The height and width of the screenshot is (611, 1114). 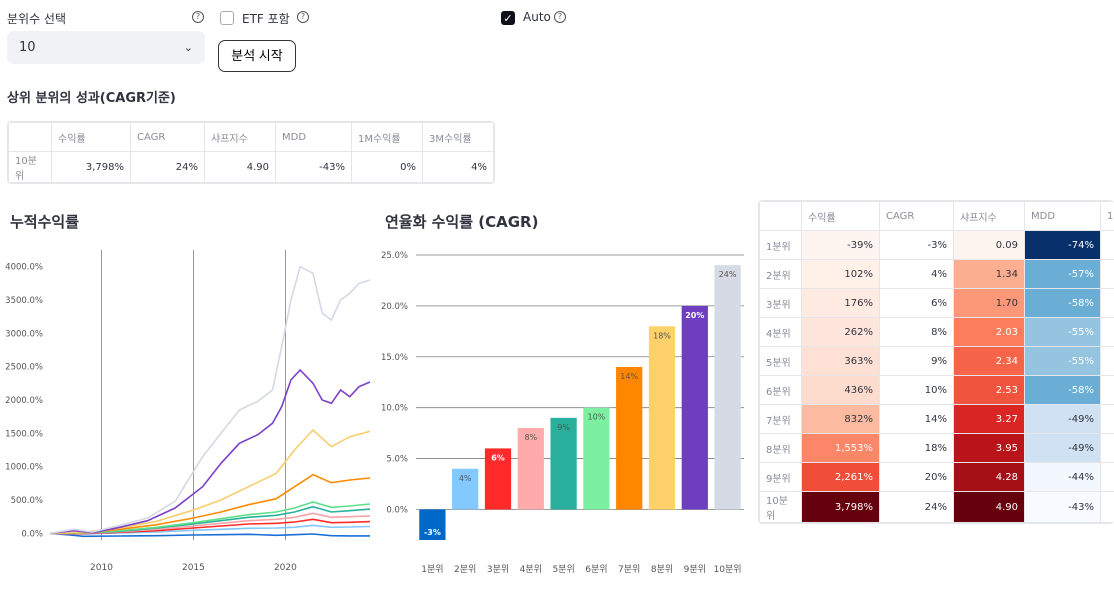 What do you see at coordinates (530, 437) in the screenshot?
I see `bar-data-label: 8%` at bounding box center [530, 437].